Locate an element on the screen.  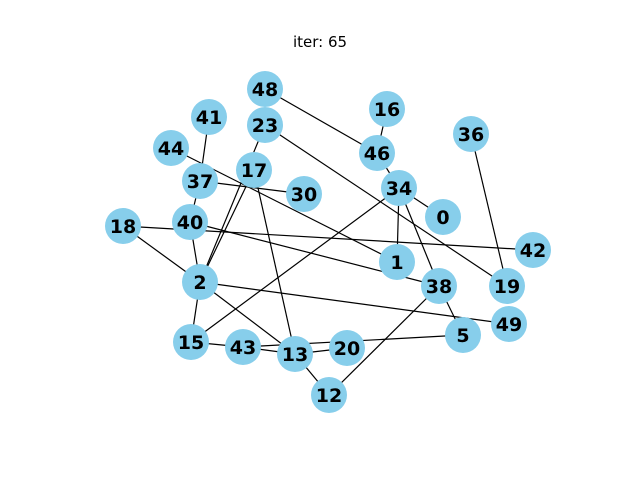
node-48: 48 is located at coordinates (265, 89).